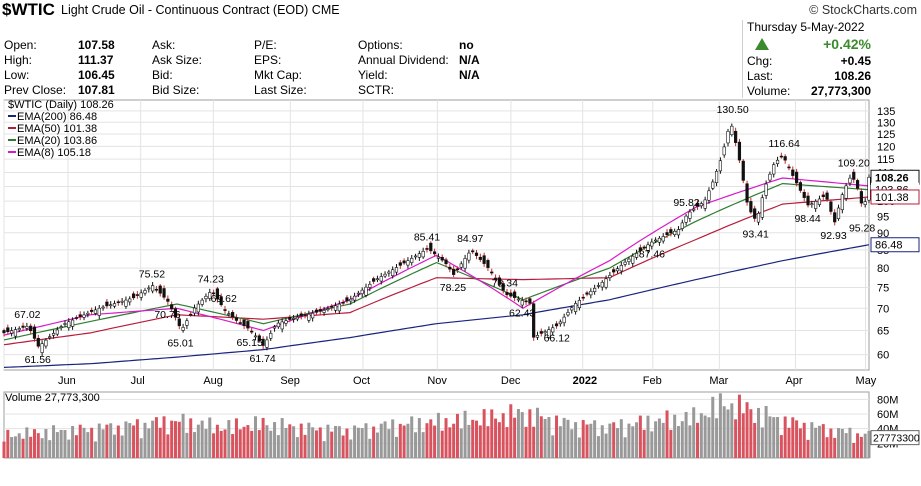  Describe the element at coordinates (863, 10) in the screenshot. I see `brand-watermark: © StockCharts.com` at that location.